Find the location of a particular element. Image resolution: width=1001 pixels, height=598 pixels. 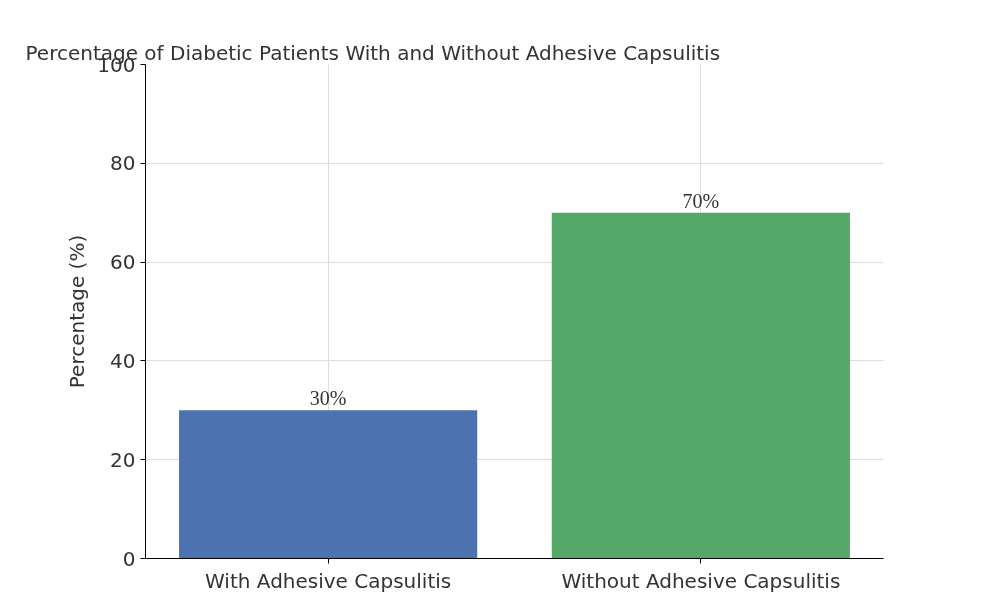

x-tick-label: Without Adhesive Capsulitis is located at coordinates (701, 580).